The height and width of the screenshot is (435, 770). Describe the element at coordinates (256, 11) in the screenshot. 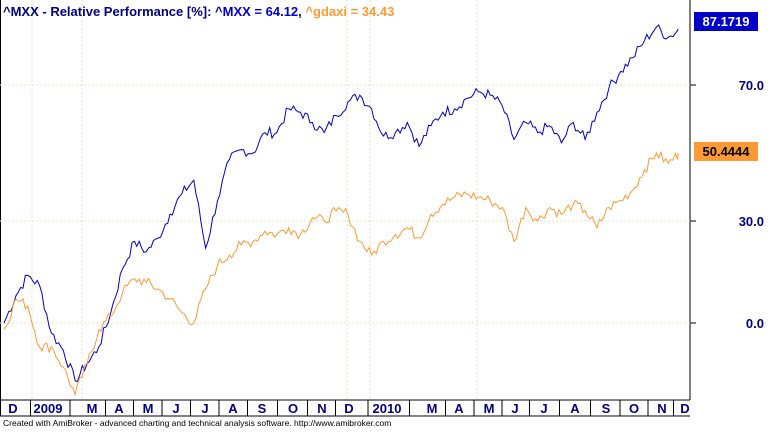

I see `title-series-mxx: ^MXX = 64.12` at that location.